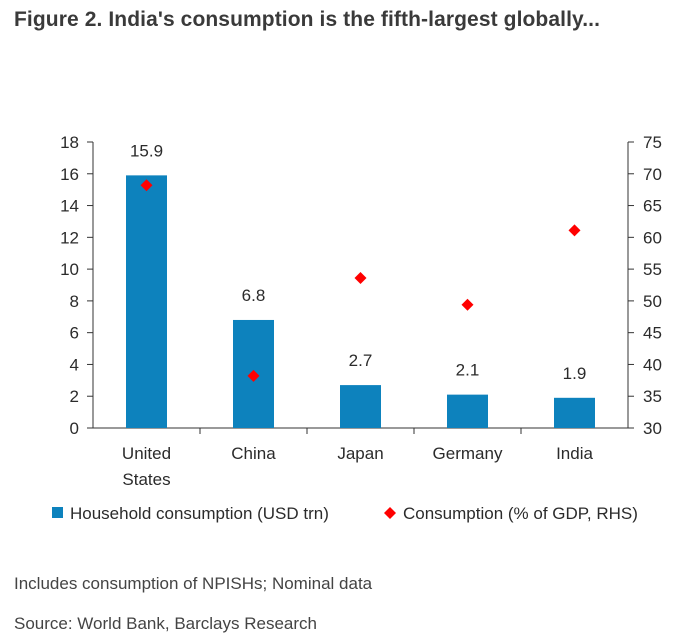 Image resolution: width=700 pixels, height=641 pixels. What do you see at coordinates (652, 364) in the screenshot?
I see `y2-tick-label: 40` at bounding box center [652, 364].